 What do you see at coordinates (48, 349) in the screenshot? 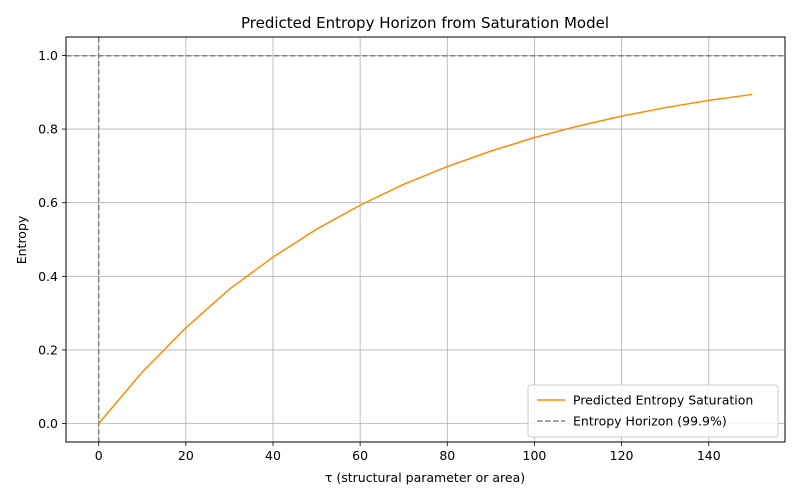
I see `y-tick-label: 0.2` at bounding box center [48, 349].